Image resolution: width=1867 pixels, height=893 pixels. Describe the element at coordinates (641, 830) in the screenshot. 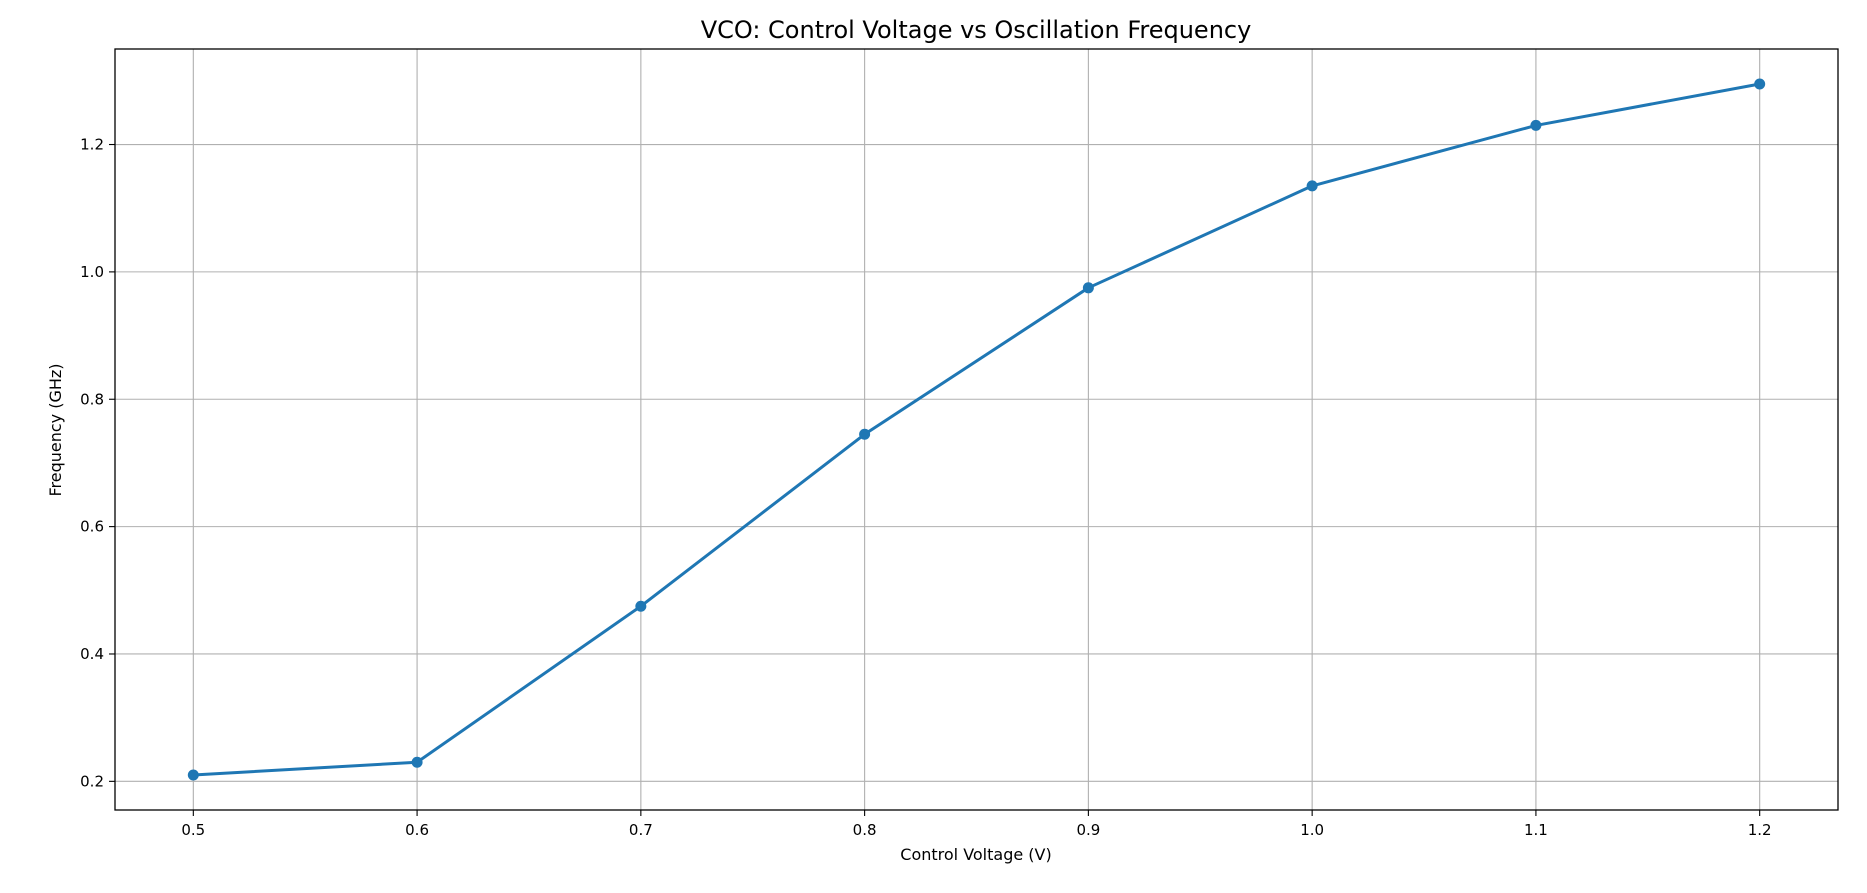

I see `x-tick-label: 0.7` at that location.